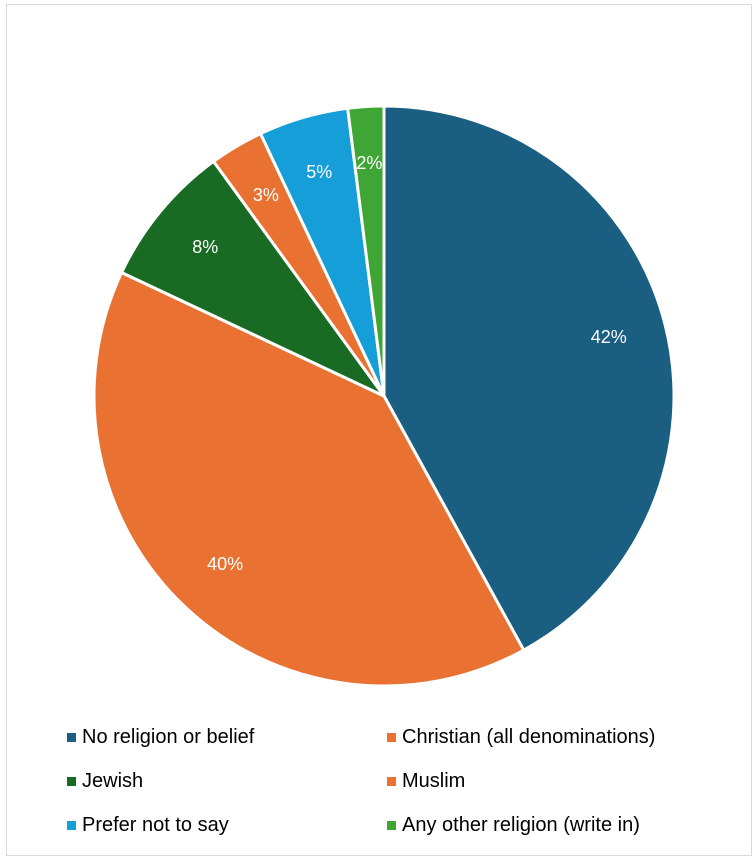 This screenshot has width=754, height=860. What do you see at coordinates (434, 780) in the screenshot?
I see `legend-label: Muslim` at bounding box center [434, 780].